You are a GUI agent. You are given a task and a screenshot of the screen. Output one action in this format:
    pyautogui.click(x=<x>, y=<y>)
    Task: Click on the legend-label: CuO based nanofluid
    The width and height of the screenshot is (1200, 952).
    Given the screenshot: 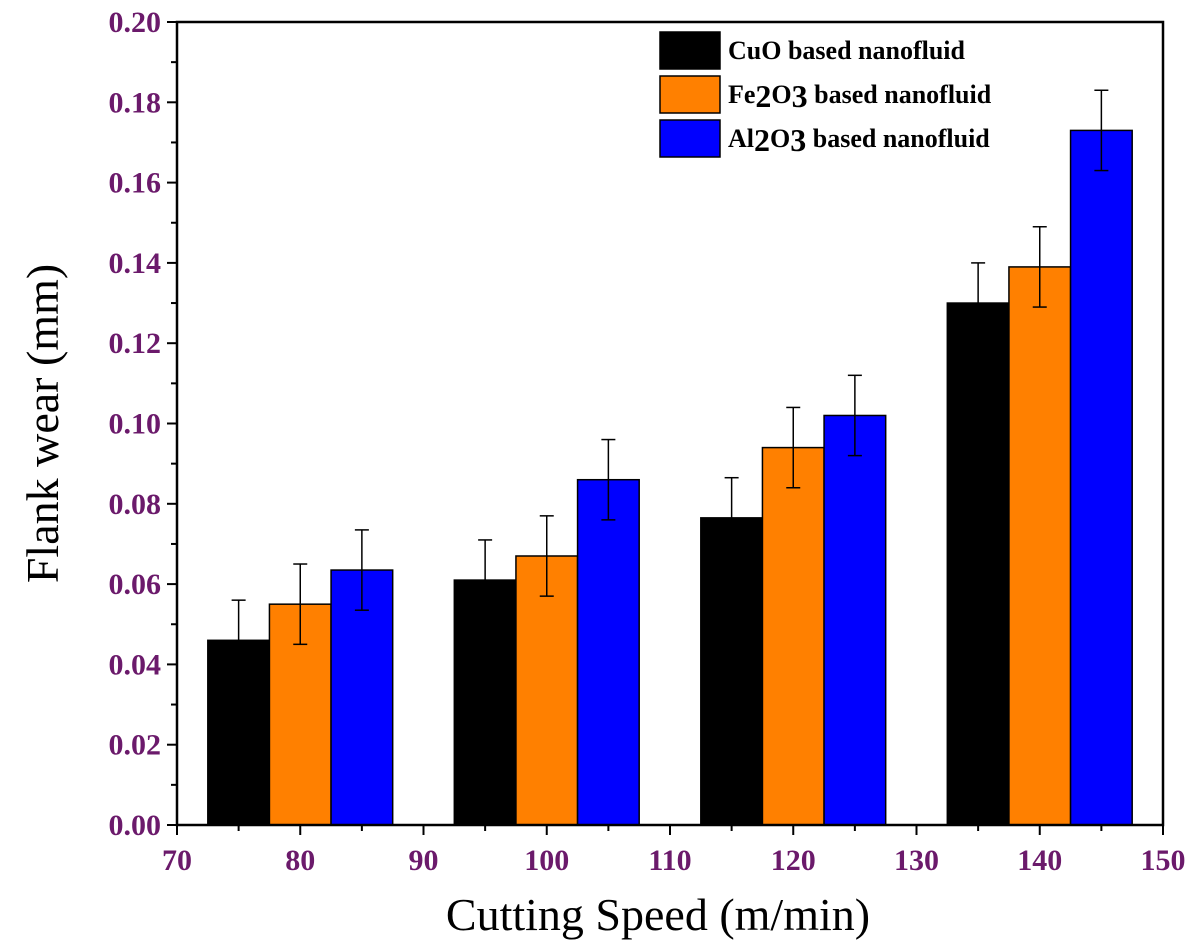 What is the action you would take?
    pyautogui.click(x=847, y=50)
    